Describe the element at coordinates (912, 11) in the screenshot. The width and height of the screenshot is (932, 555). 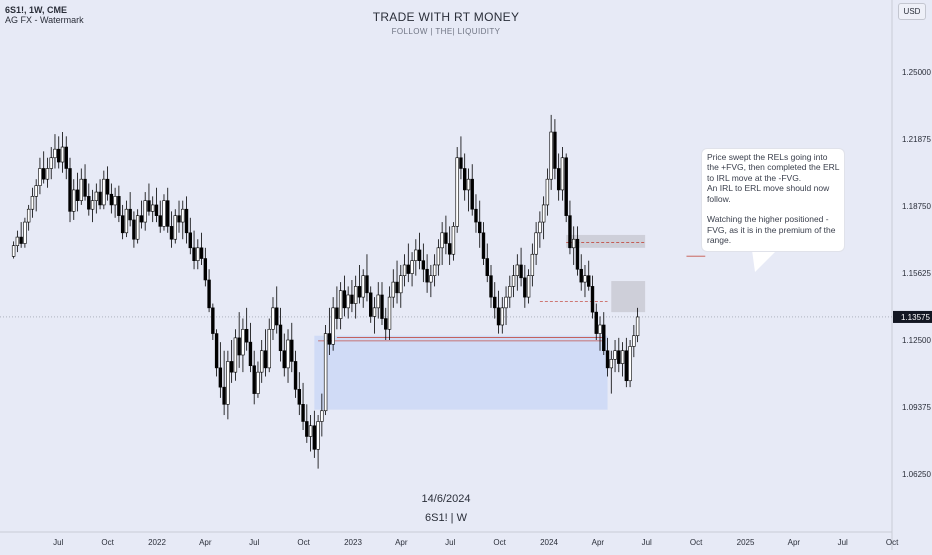
I see `currency-button: USD` at that location.